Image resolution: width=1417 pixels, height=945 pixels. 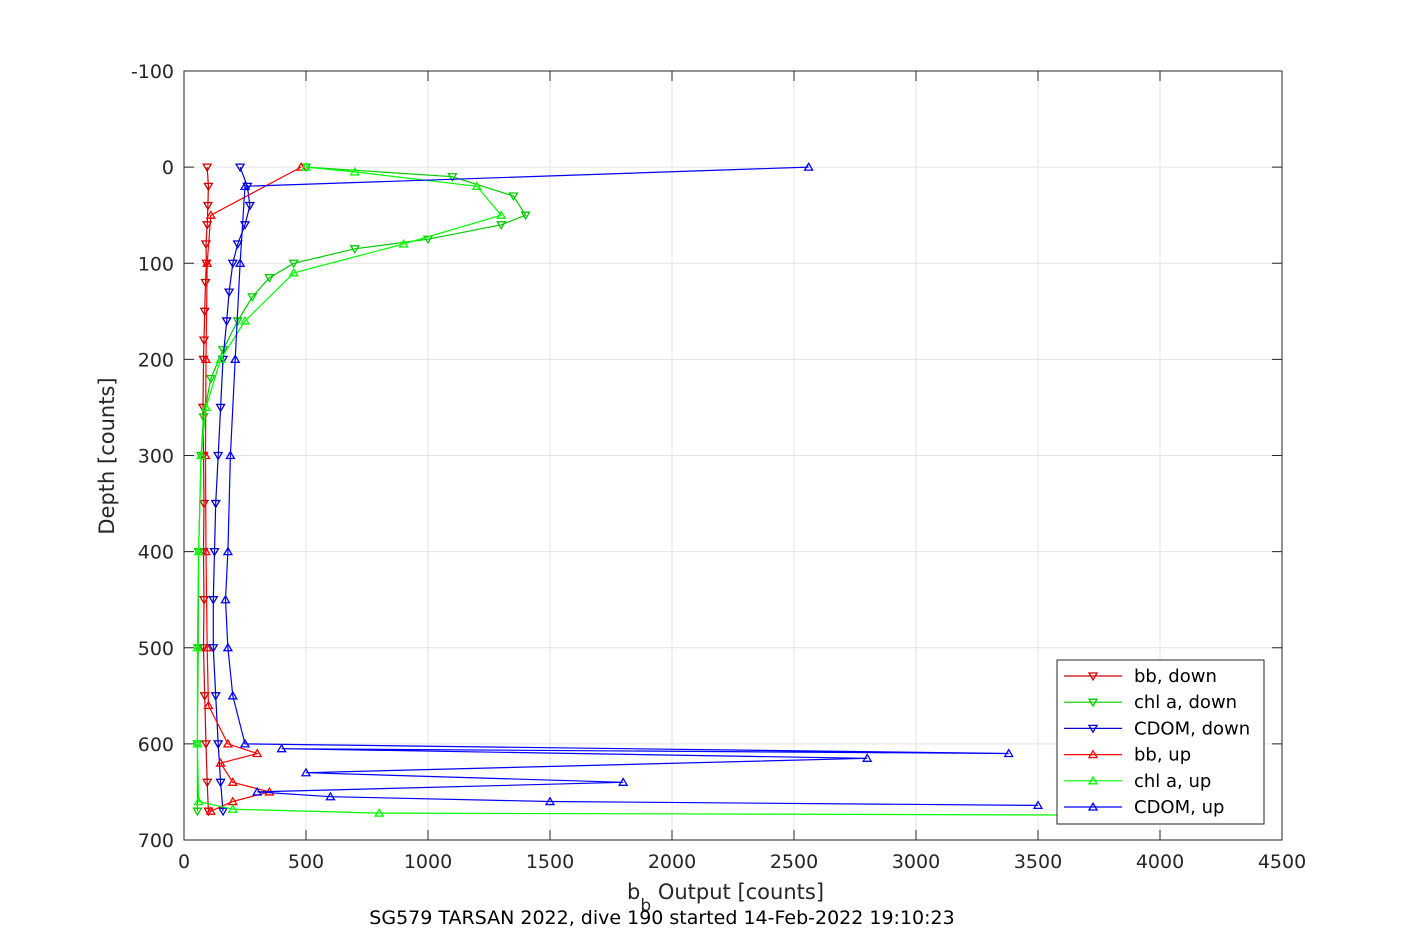 I want to click on x-tick-label: 500, so click(x=306, y=862).